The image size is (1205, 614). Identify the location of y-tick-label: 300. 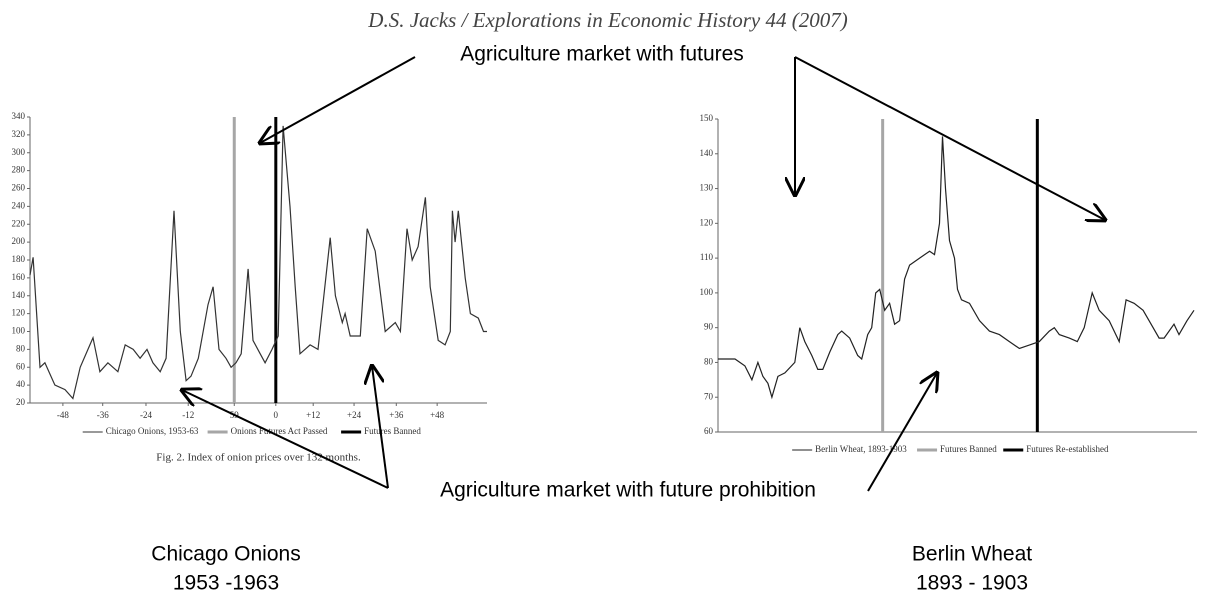
(19, 152).